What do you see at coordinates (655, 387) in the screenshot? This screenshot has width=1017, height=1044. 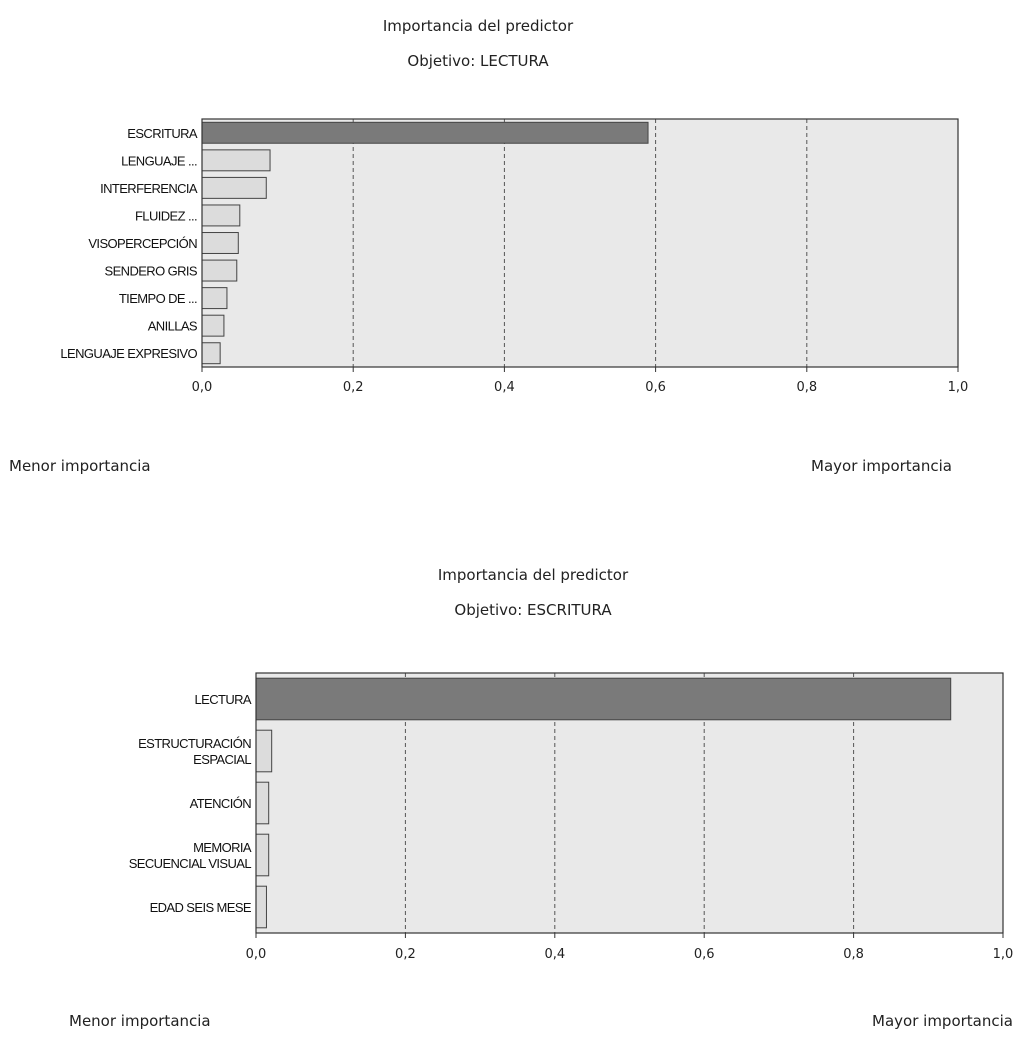 I see `chart-1-tick-label: 0,6` at bounding box center [655, 387].